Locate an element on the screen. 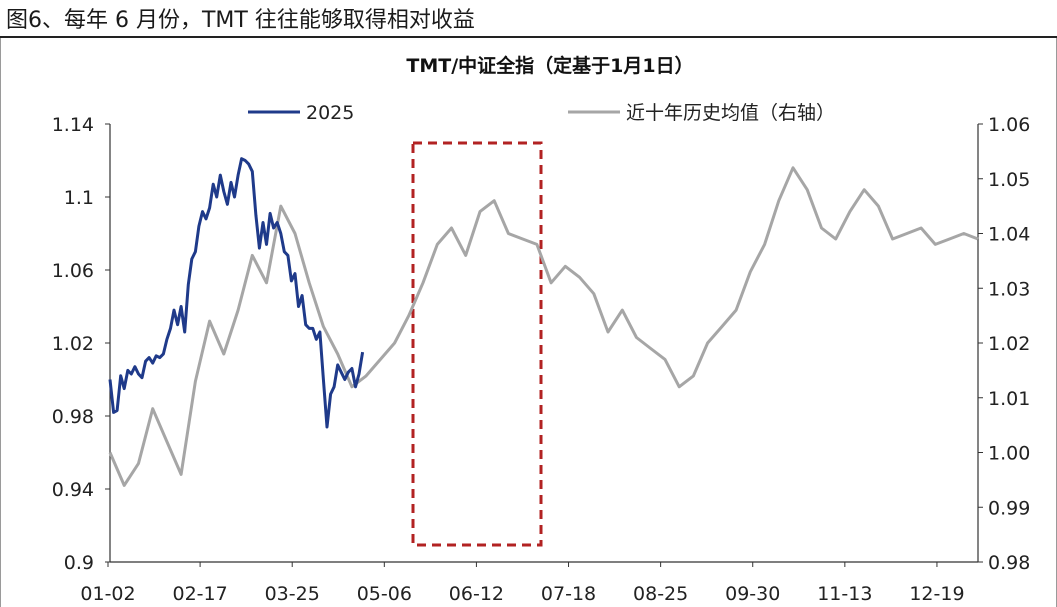  right-tick-label: 1.01 is located at coordinates (1009, 399).